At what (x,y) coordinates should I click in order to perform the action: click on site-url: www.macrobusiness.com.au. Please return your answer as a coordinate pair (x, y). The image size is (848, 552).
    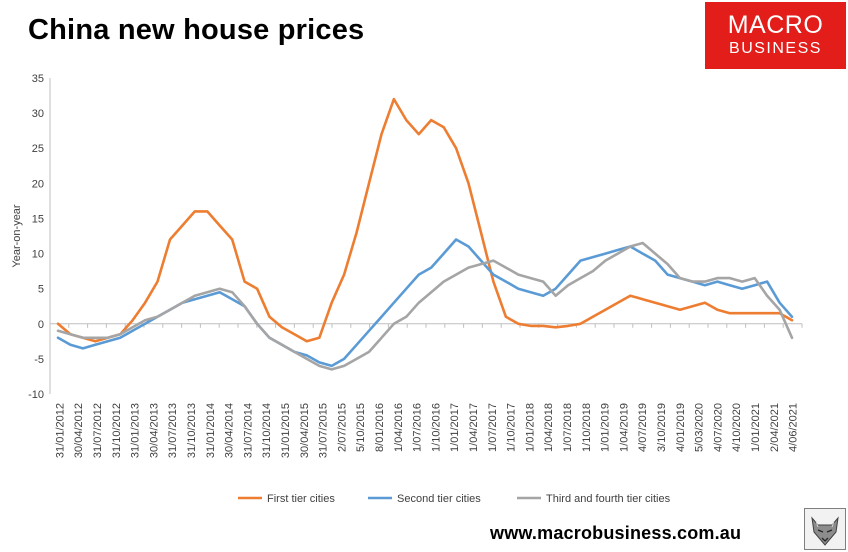
    Looking at the image, I should click on (616, 533).